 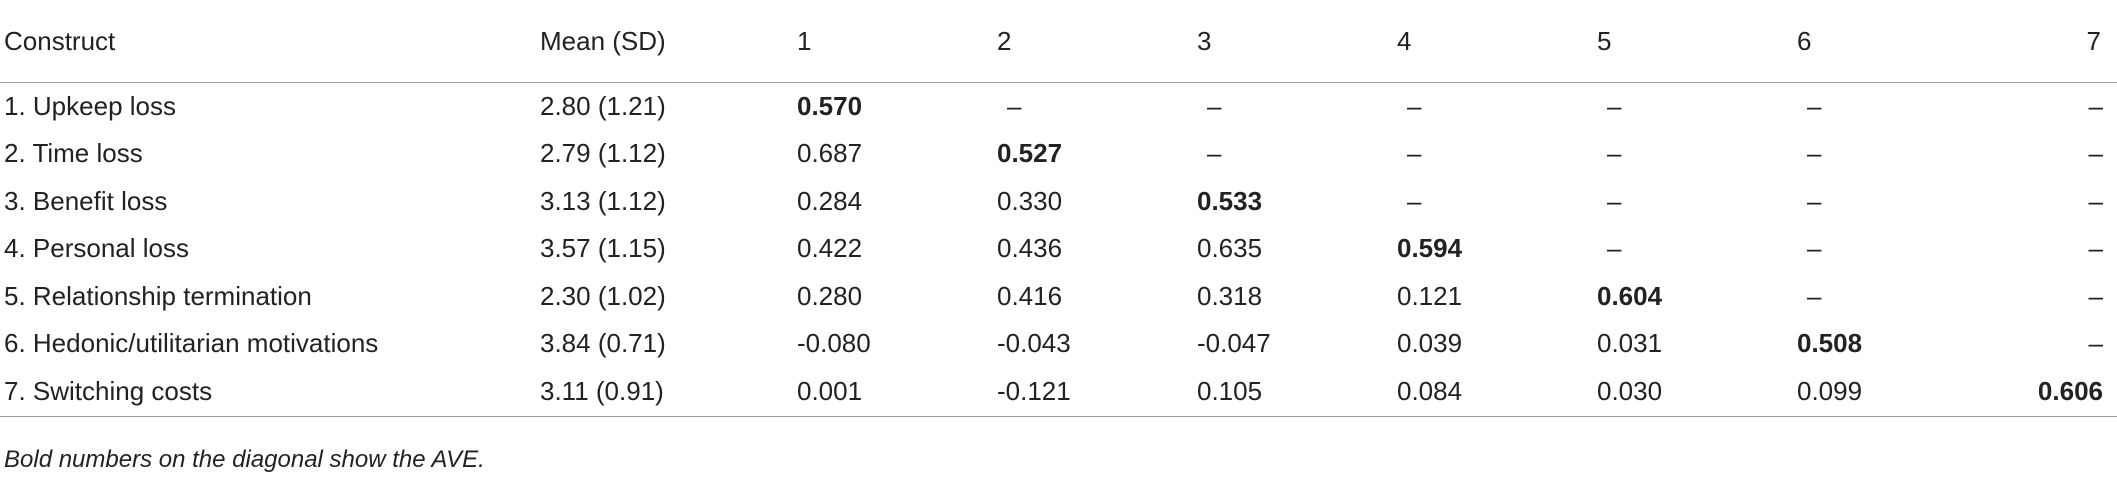 What do you see at coordinates (603, 153) in the screenshot?
I see `mean-sd-cell: 2.79 (1.12)` at bounding box center [603, 153].